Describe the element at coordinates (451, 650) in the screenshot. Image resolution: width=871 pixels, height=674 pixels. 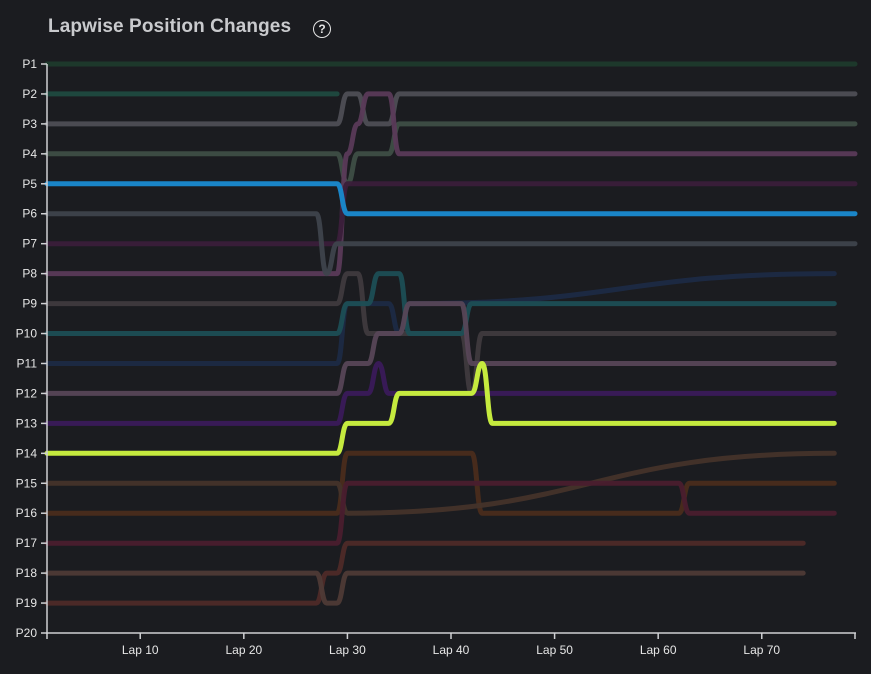
I see `x-tick-label: Lap 40` at that location.